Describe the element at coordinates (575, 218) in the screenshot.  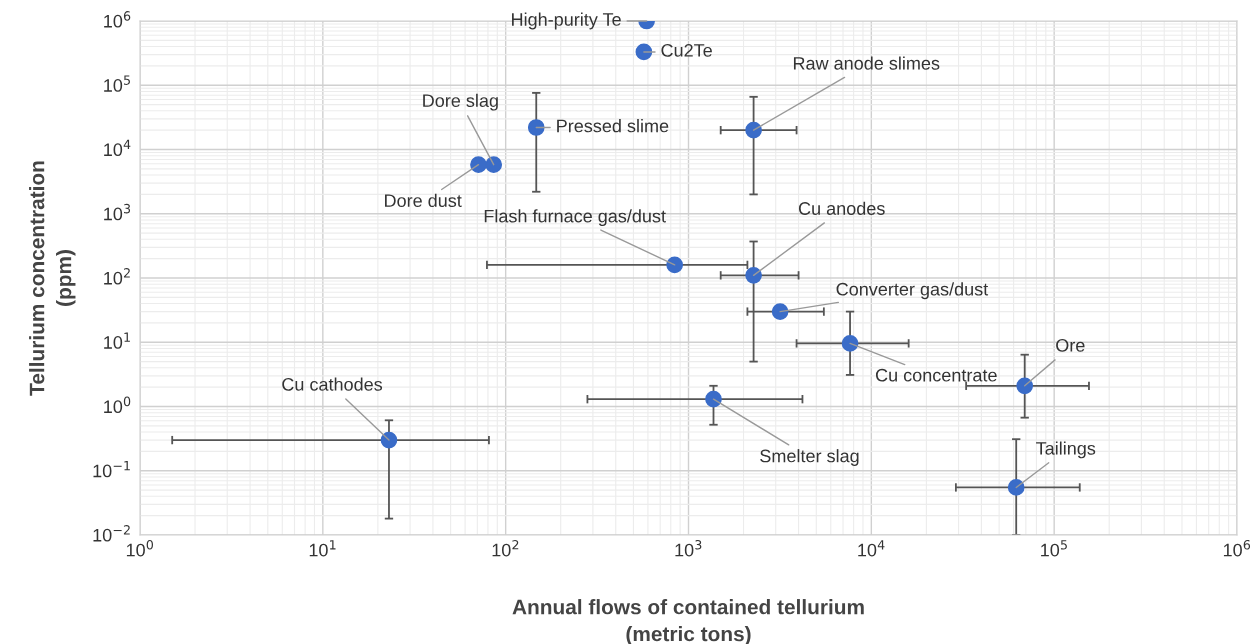
I see `annotation: Flash furnace gas/dust` at that location.